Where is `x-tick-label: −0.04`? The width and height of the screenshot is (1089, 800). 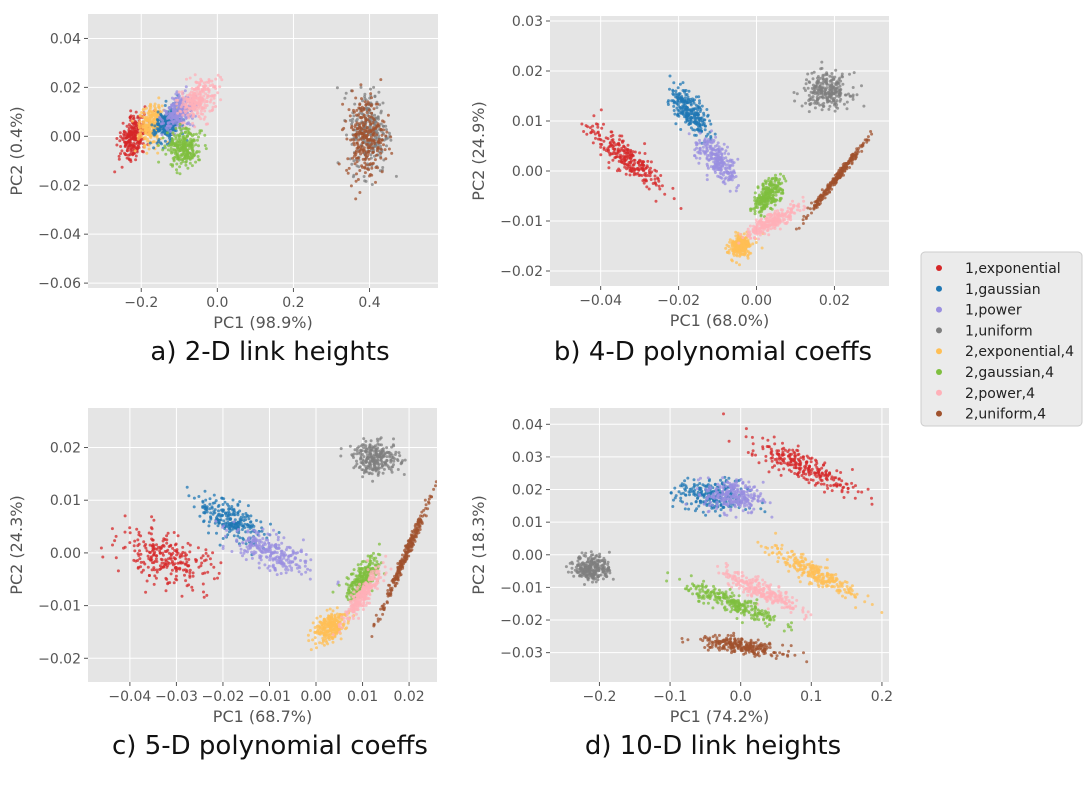
x-tick-label: −0.04 is located at coordinates (600, 301).